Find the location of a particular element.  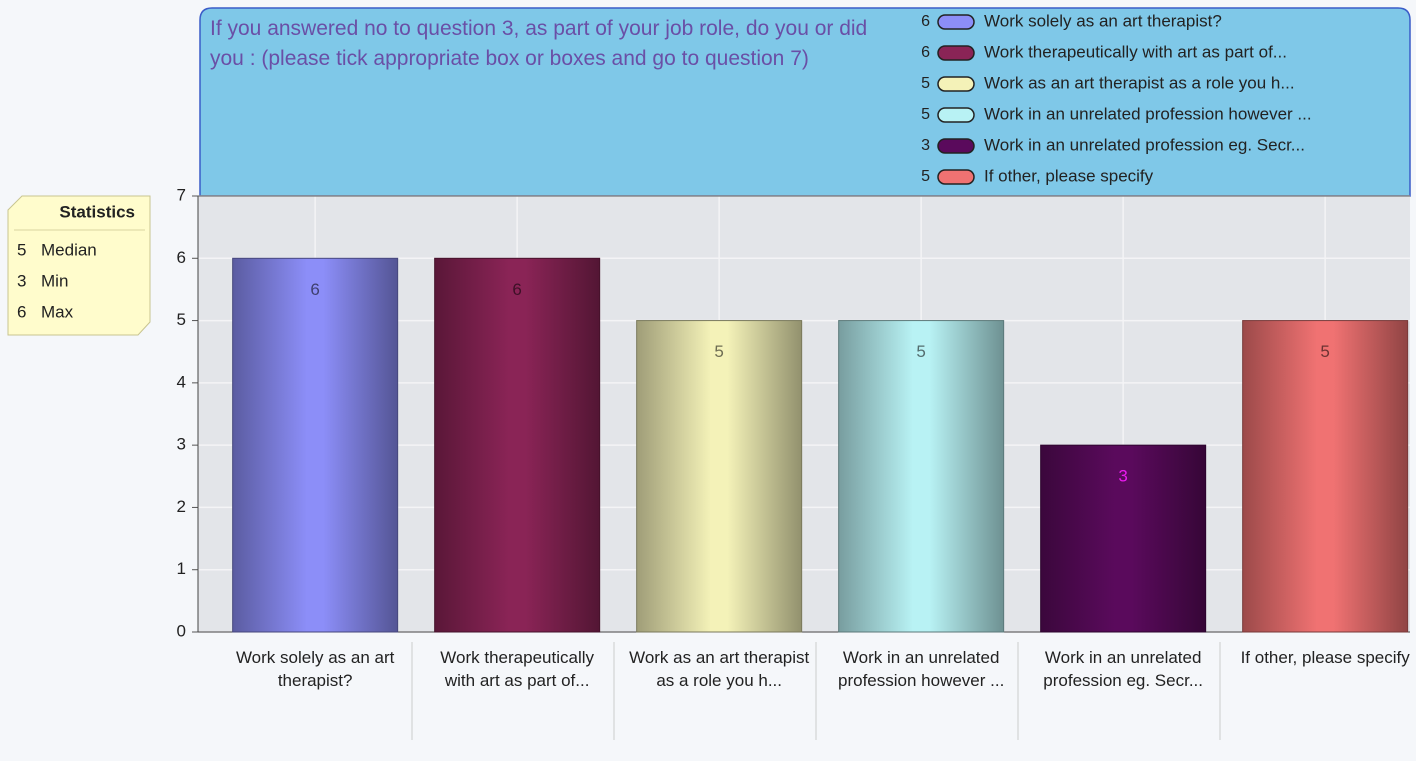

y-tick-label: 6 is located at coordinates (181, 257).